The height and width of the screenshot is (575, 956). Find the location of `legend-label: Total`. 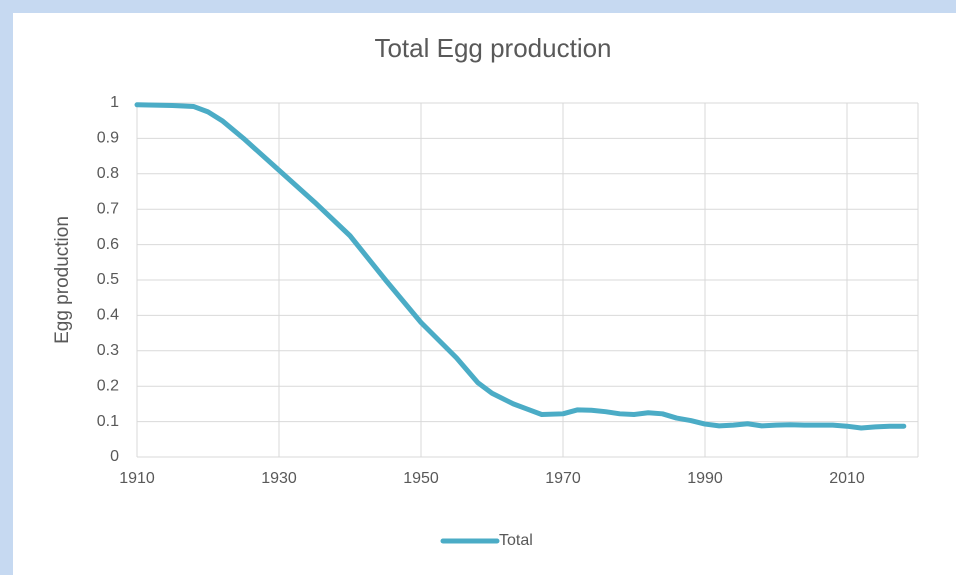

legend-label: Total is located at coordinates (516, 540).